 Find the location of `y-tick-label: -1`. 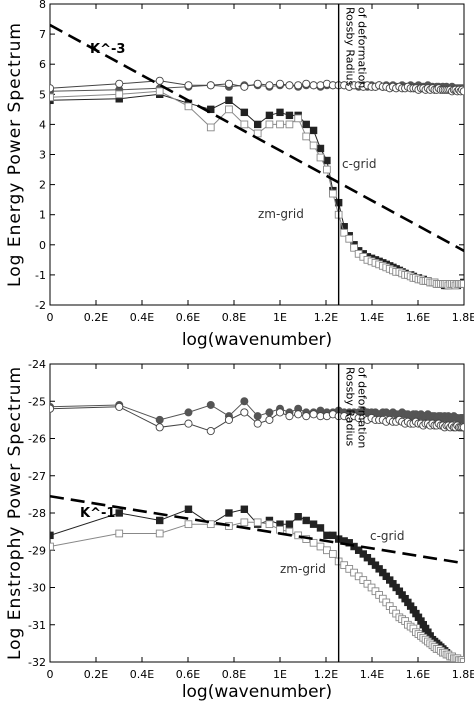

y-tick-label: -1 is located at coordinates (40, 275).